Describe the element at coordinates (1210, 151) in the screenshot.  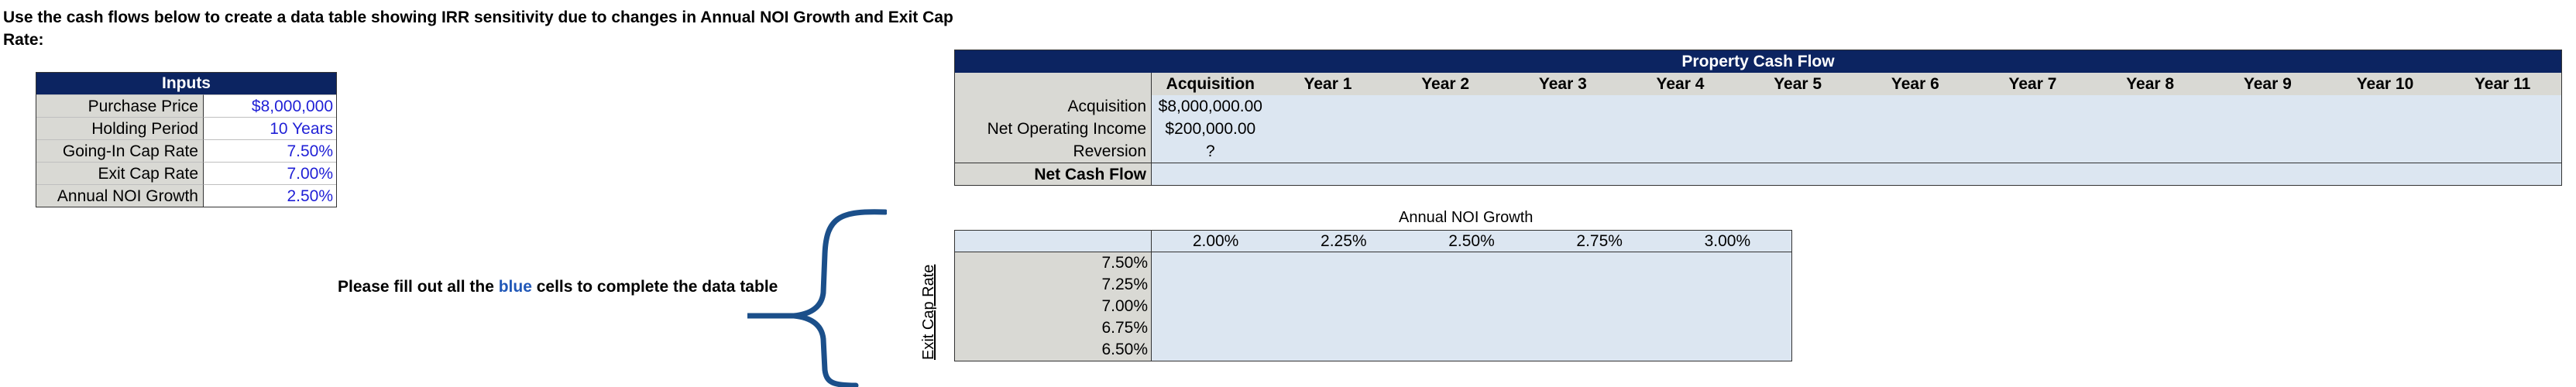
I see `cash-flow-value-cell: ?` at that location.